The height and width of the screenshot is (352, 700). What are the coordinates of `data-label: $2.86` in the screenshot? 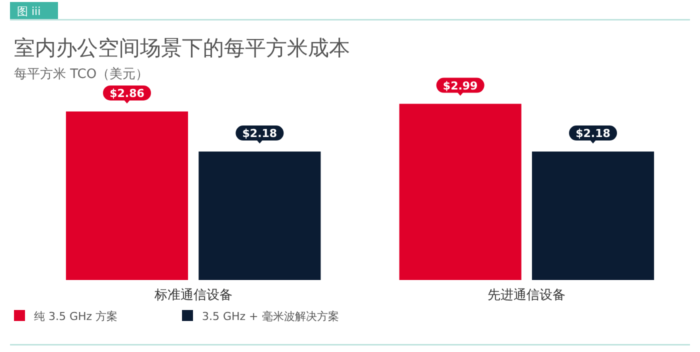 It's located at (127, 93).